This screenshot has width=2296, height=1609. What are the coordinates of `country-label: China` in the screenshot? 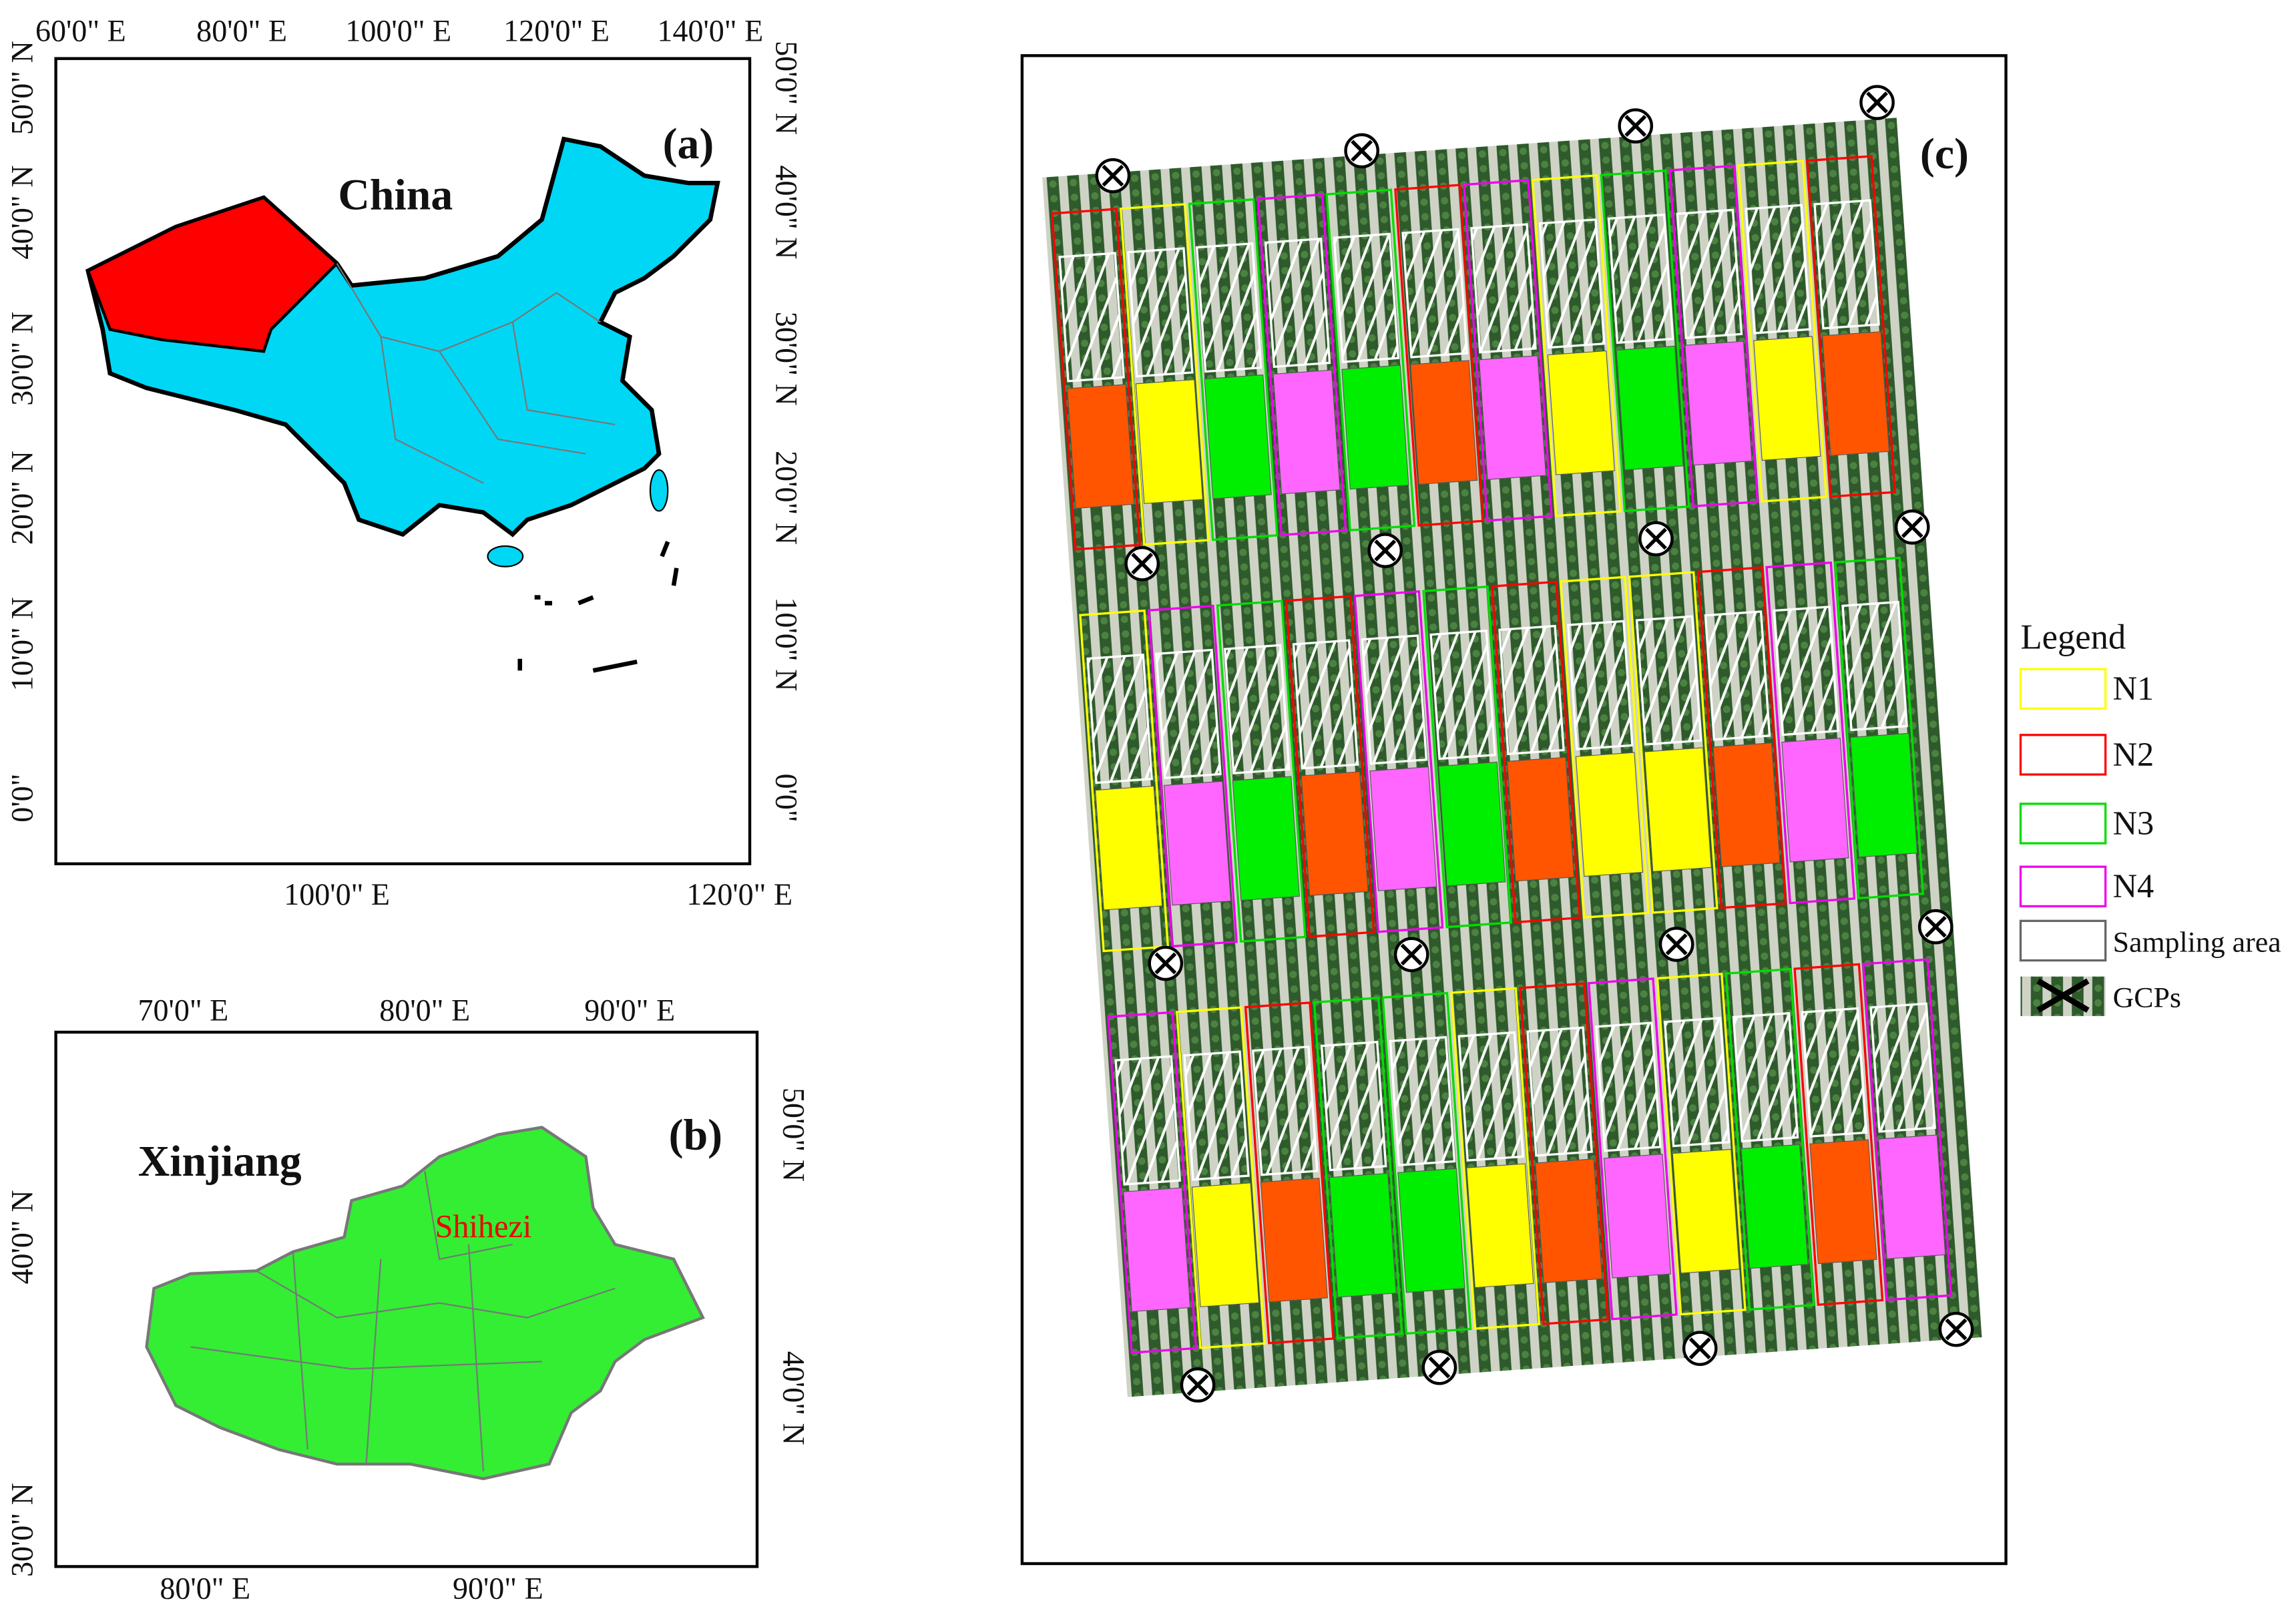 It's located at (395, 195).